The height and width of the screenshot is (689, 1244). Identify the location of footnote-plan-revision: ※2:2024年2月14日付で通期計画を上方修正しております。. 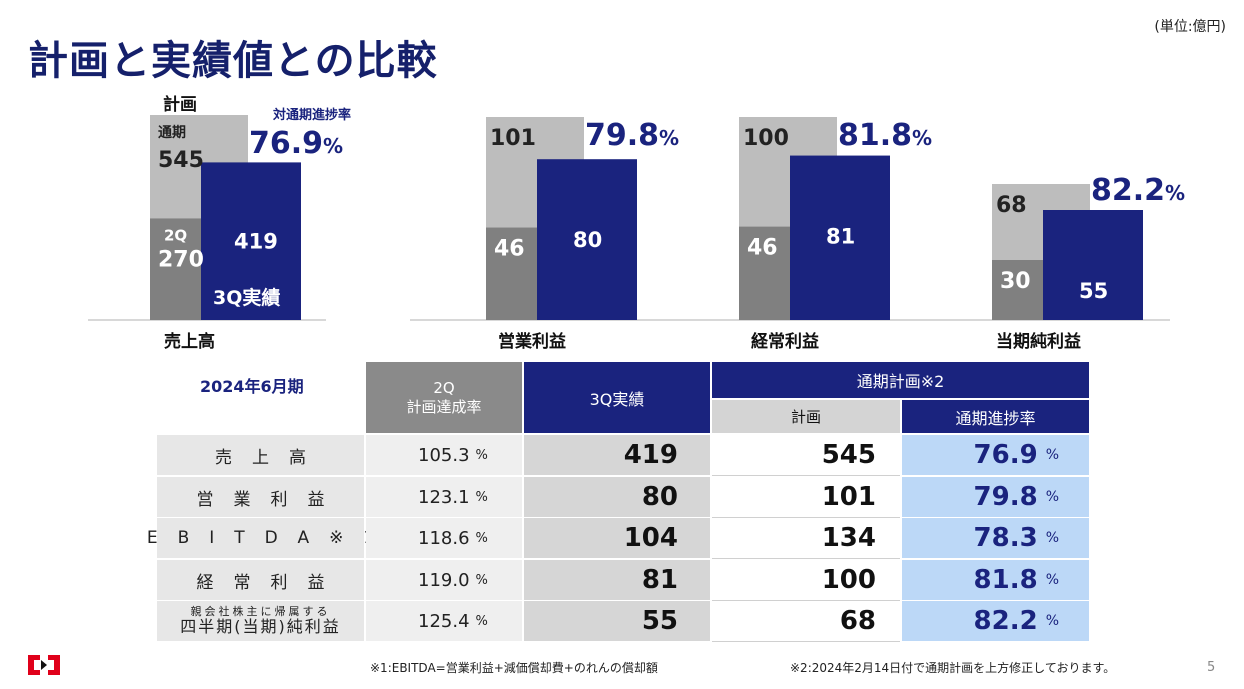
(953, 668).